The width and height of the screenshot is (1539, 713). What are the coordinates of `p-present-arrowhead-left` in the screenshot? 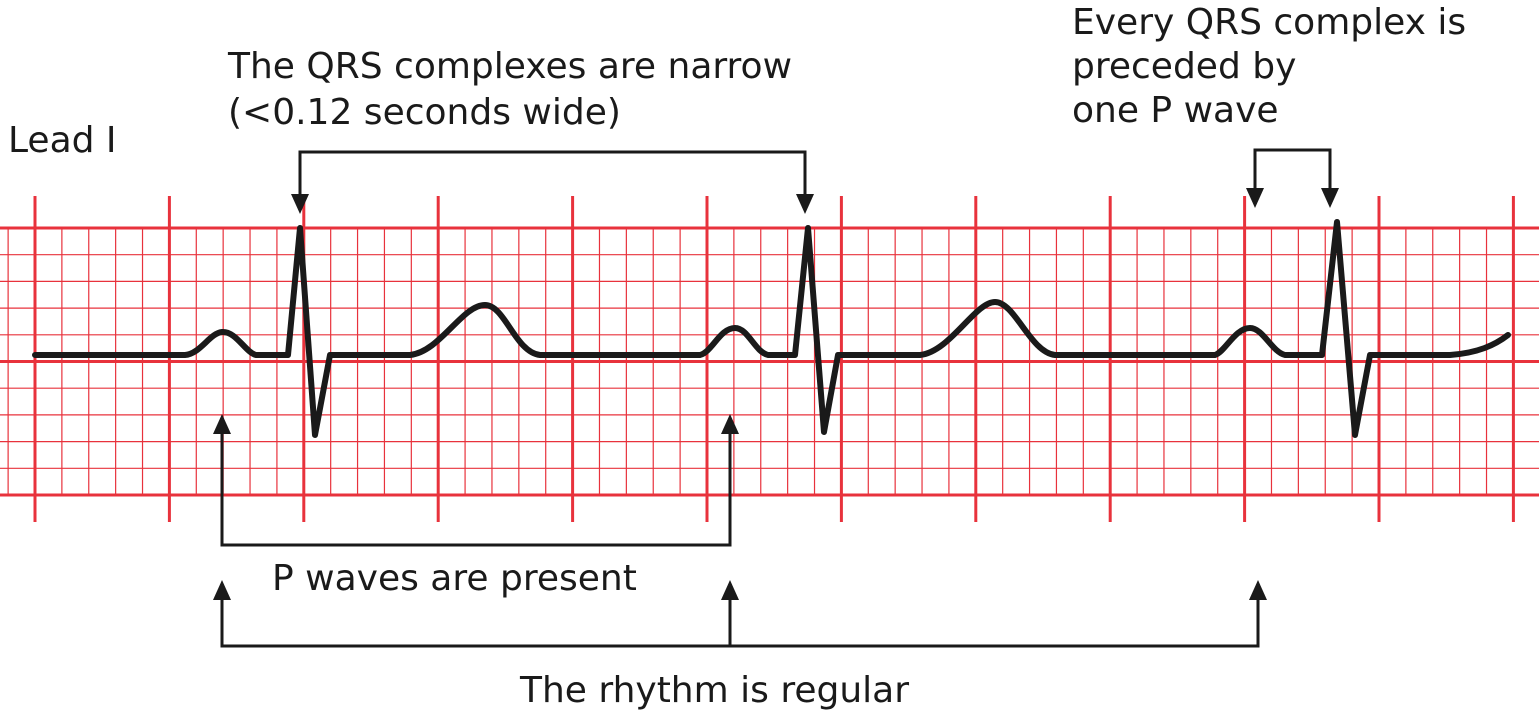 It's located at (222, 424).